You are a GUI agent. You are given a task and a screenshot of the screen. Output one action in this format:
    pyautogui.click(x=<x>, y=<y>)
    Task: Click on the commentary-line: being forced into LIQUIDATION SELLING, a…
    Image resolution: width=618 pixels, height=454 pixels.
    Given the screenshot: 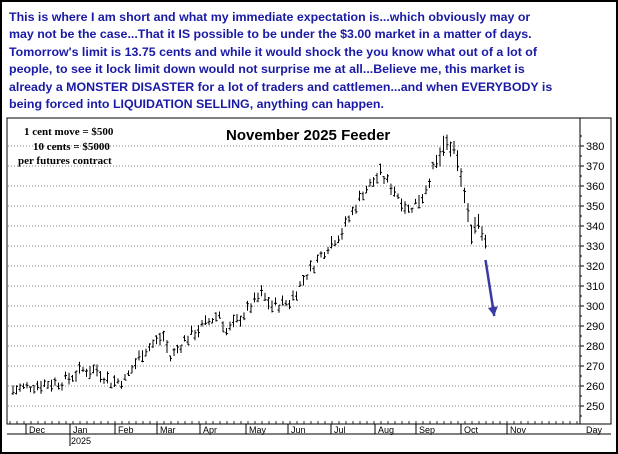 What is the action you would take?
    pyautogui.click(x=196, y=103)
    